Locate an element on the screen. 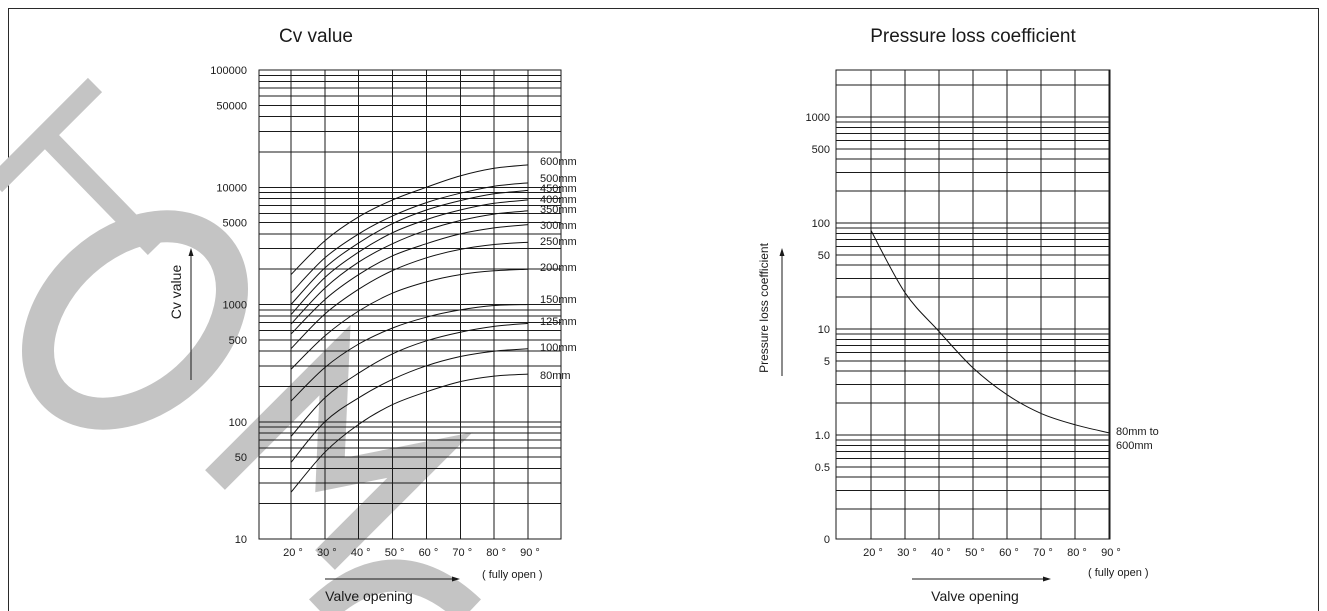  cv-series-line-250mm is located at coordinates (409, 295).